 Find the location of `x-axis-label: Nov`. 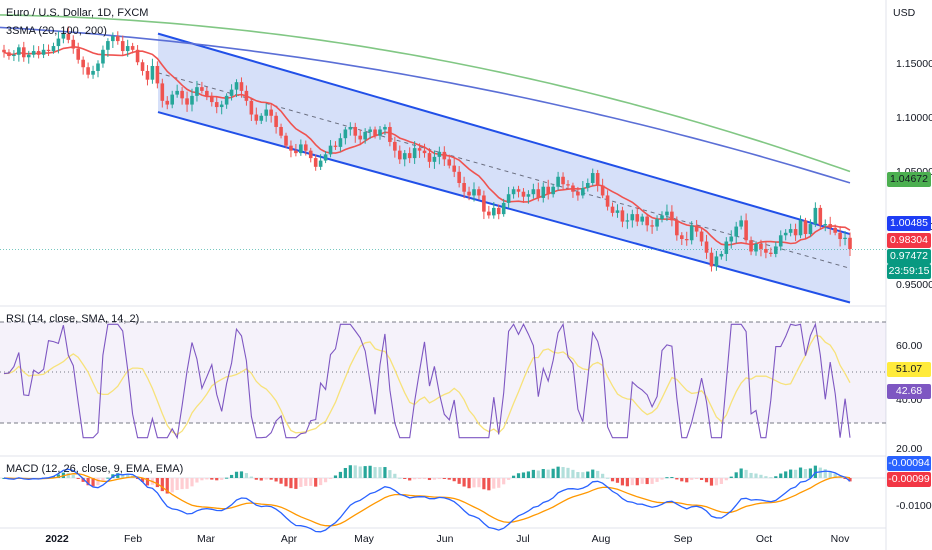

x-axis-label: Nov is located at coordinates (840, 539).